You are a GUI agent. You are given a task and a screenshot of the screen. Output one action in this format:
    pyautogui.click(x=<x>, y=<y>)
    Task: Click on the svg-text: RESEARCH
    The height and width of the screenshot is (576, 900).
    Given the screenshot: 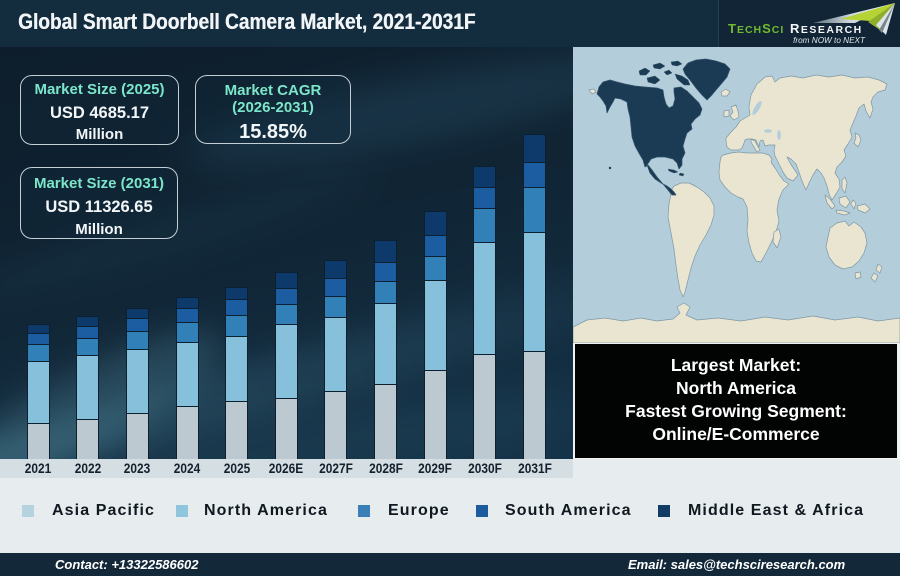 What is the action you would take?
    pyautogui.click(x=826, y=28)
    